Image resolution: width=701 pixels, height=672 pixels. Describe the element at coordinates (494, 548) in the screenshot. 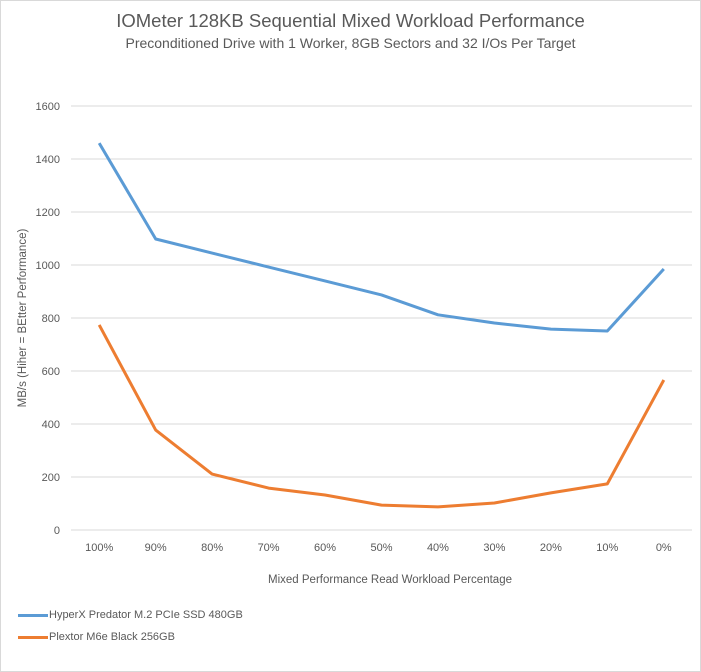

I see `x-tick-label: 30%` at that location.